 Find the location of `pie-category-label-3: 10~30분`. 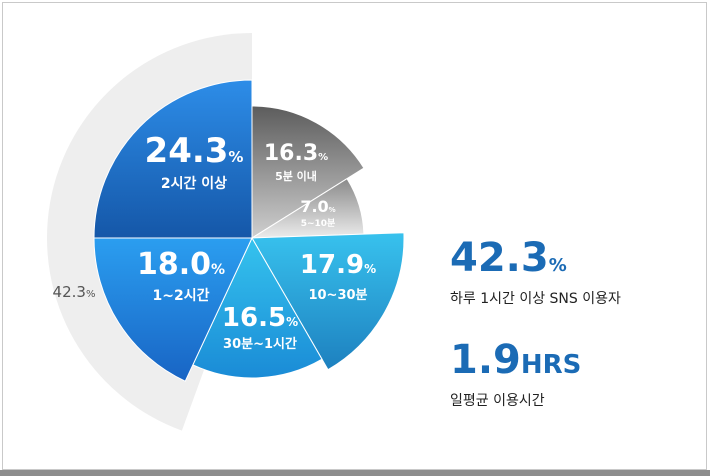

pie-category-label-3: 10~30분 is located at coordinates (337, 295).